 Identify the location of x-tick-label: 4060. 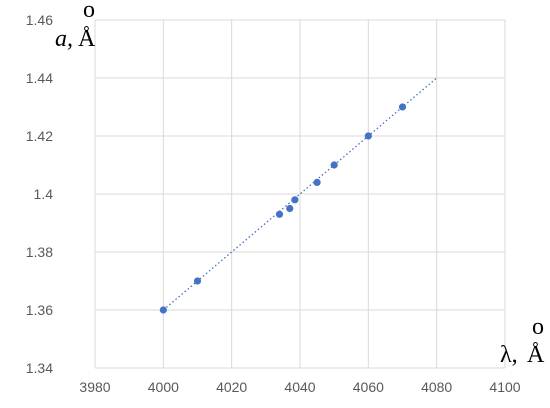
(368, 387).